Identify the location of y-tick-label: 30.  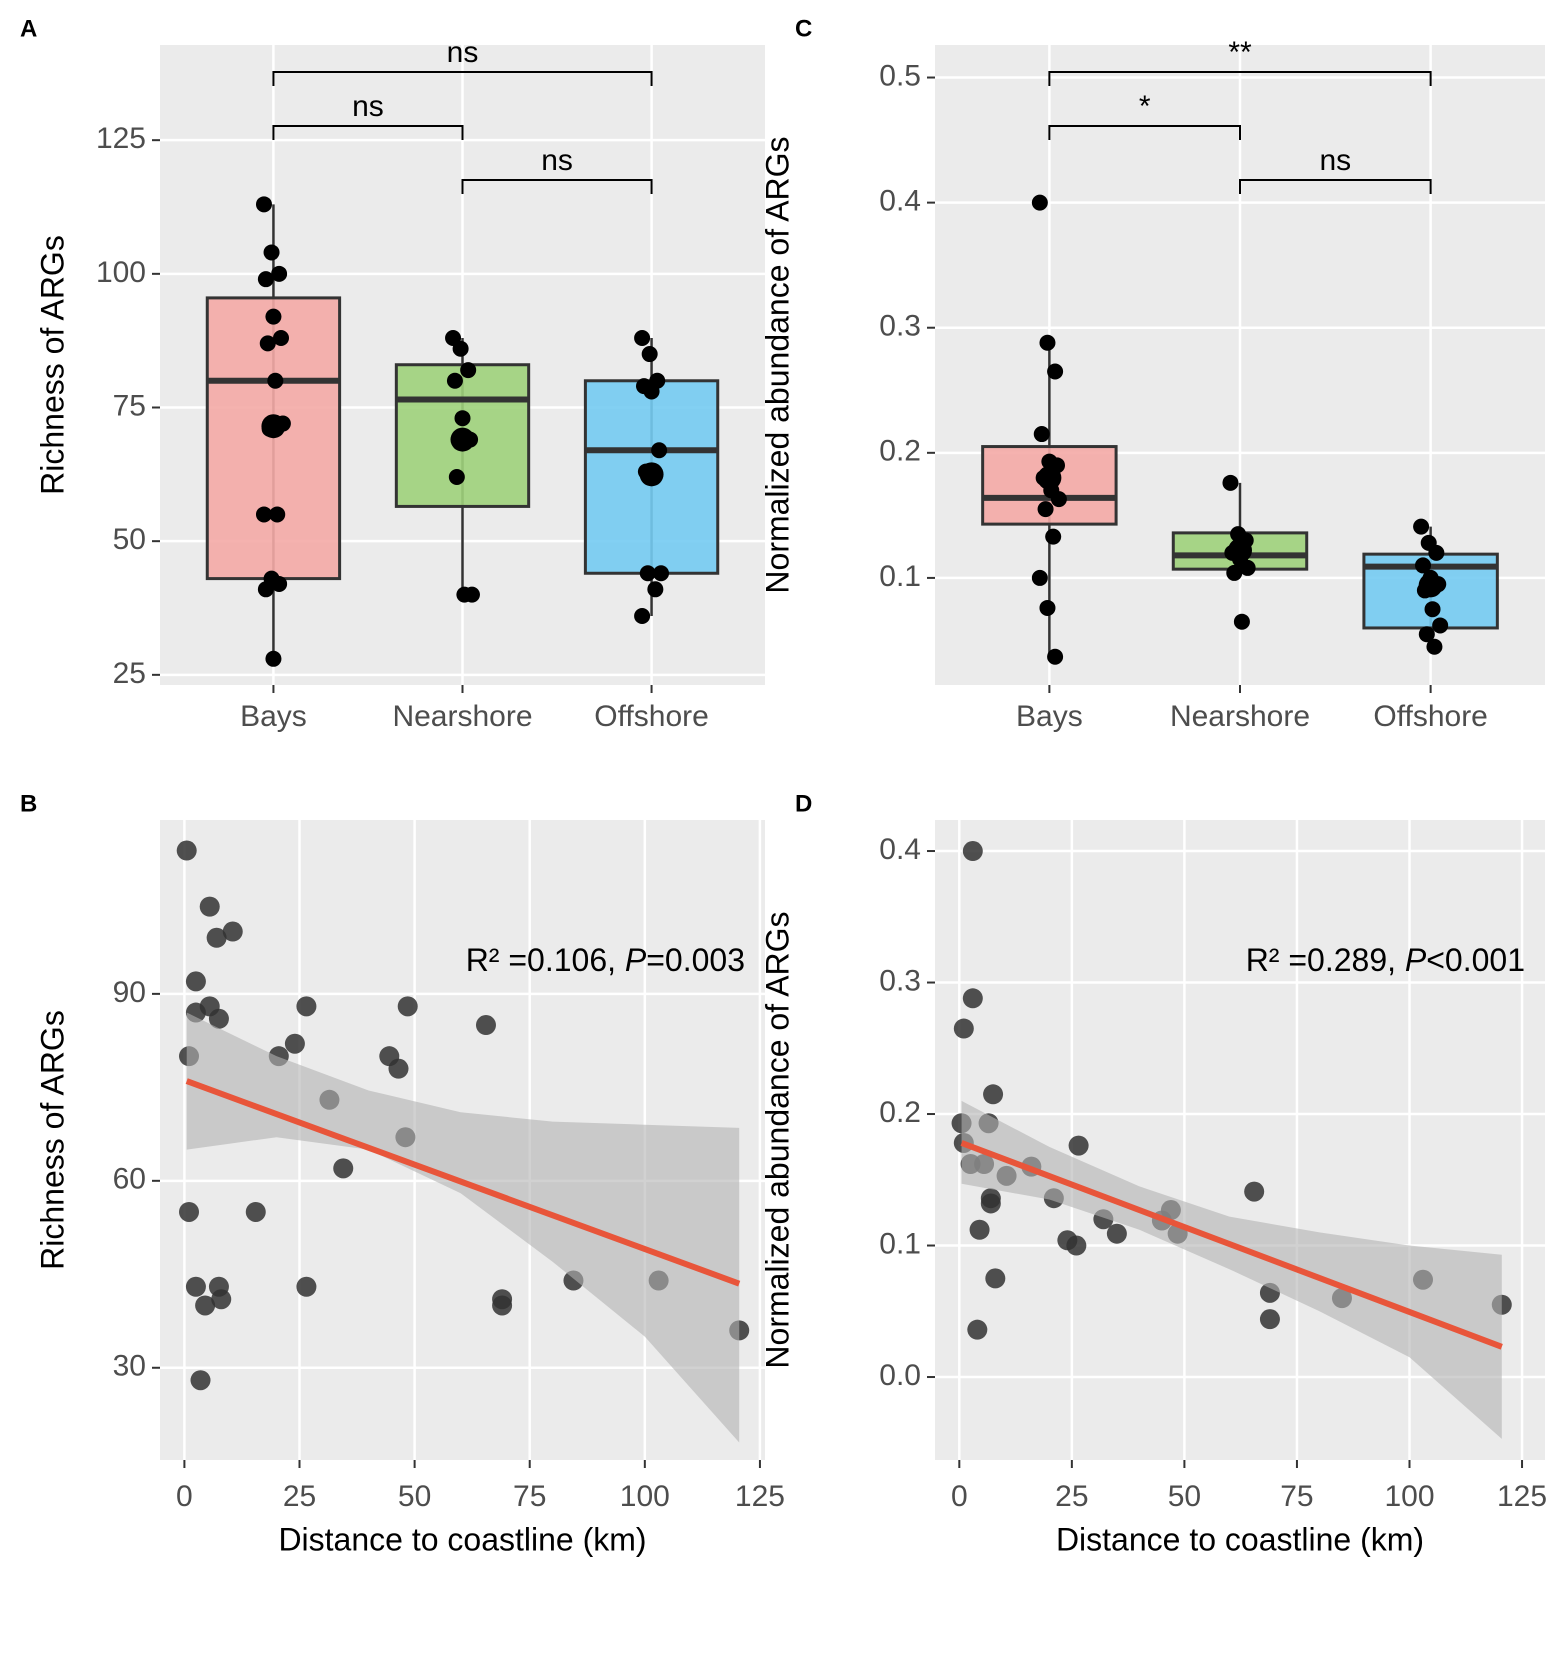
(129, 1366).